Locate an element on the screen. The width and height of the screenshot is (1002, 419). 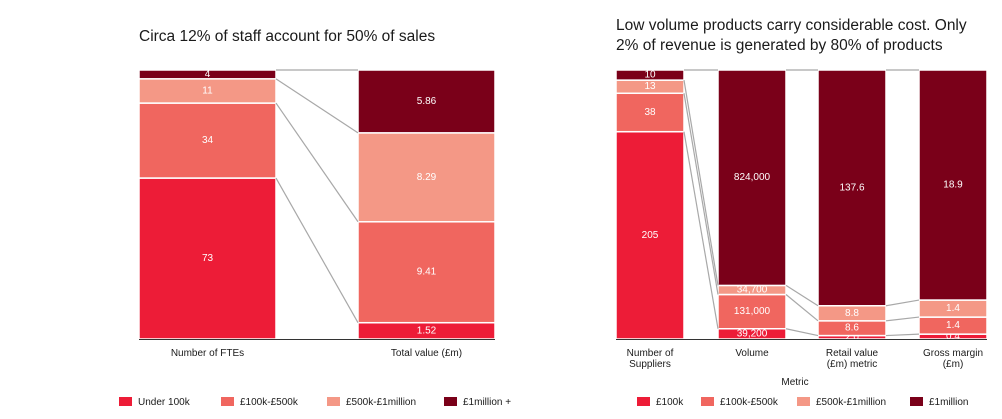
right-x-axis-label: Metric is located at coordinates (794, 382).